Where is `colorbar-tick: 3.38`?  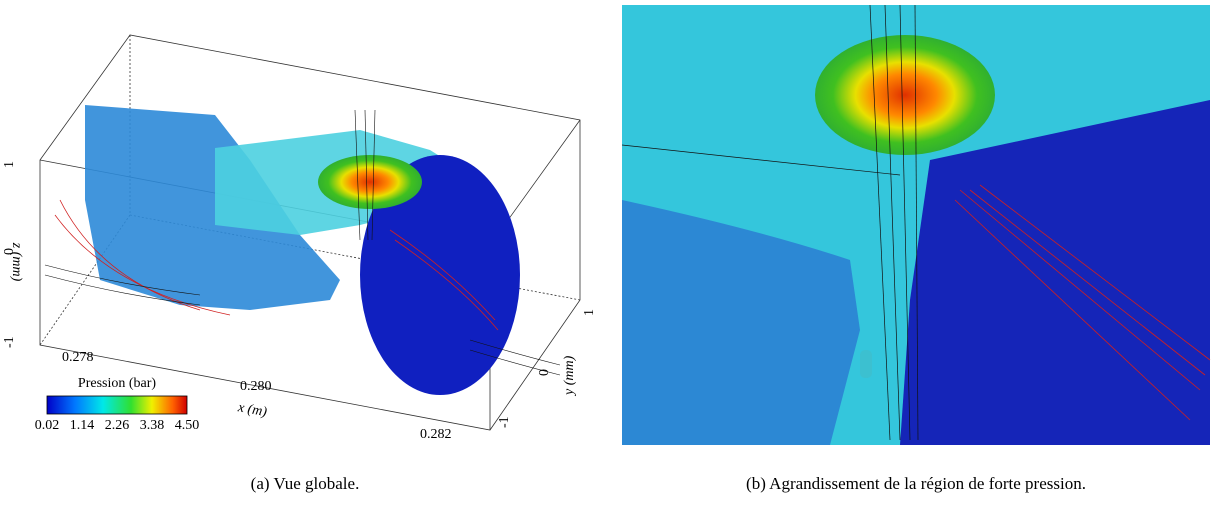 colorbar-tick: 3.38 is located at coordinates (152, 425).